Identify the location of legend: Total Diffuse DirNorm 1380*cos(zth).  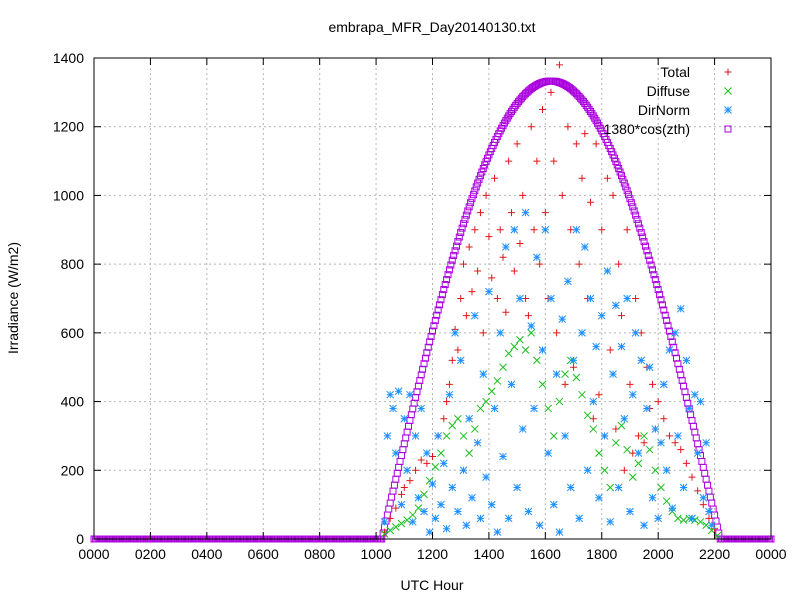
(668, 100).